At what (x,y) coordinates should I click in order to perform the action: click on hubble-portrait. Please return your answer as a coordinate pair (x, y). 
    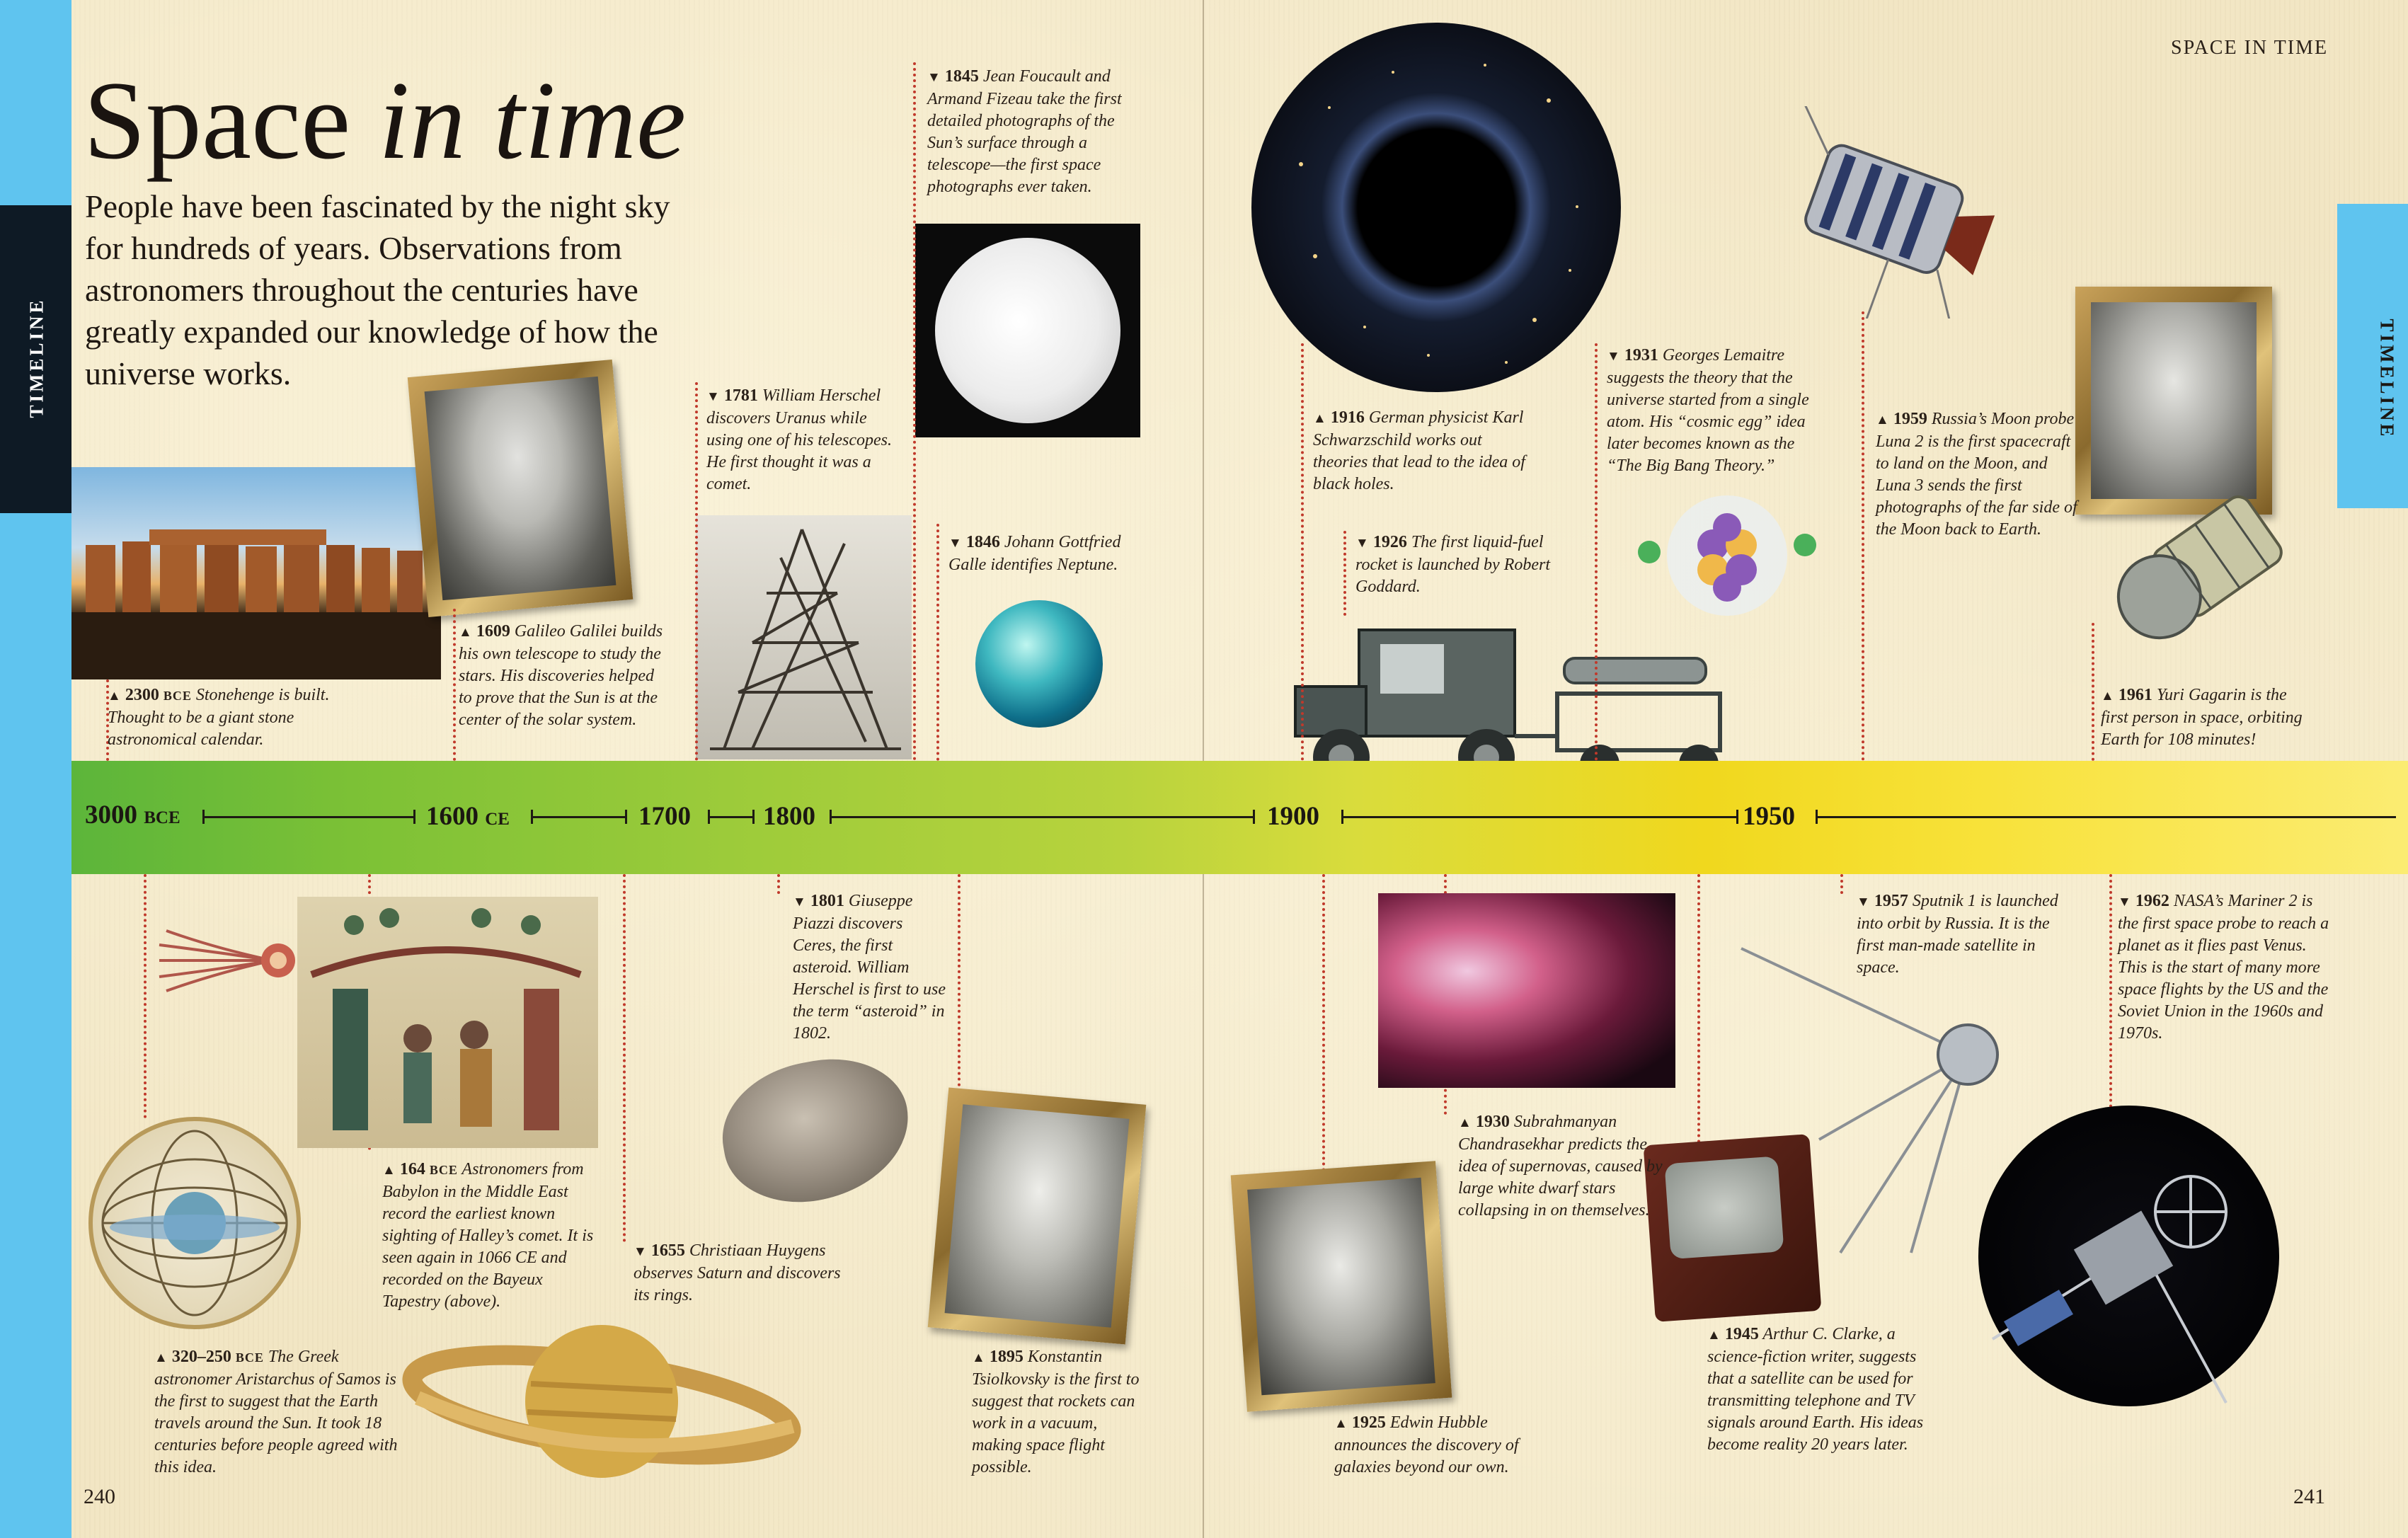
    Looking at the image, I should click on (1341, 1286).